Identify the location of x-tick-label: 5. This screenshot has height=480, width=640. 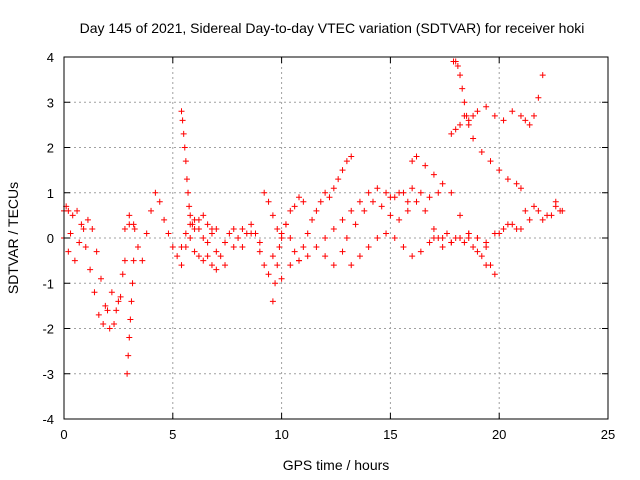
(172, 434).